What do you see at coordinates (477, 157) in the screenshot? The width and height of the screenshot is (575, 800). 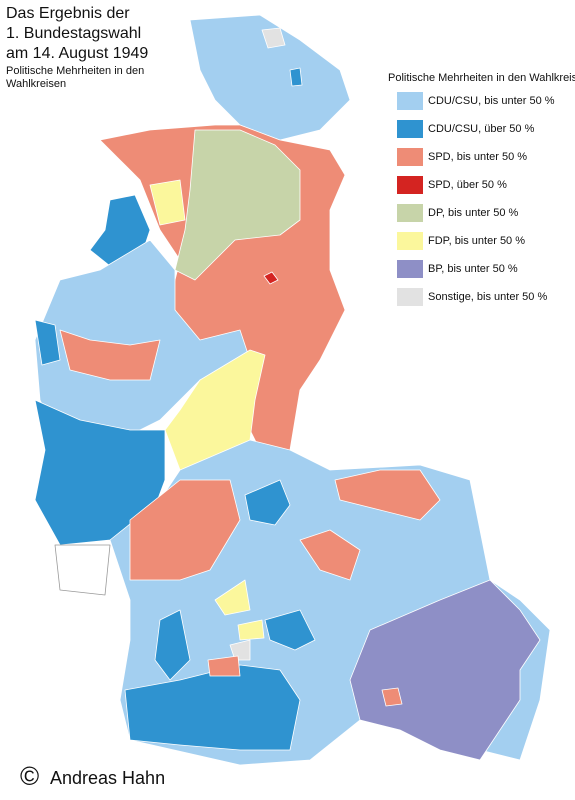 I see `legend-label: SPD, bis unter 50 %` at bounding box center [477, 157].